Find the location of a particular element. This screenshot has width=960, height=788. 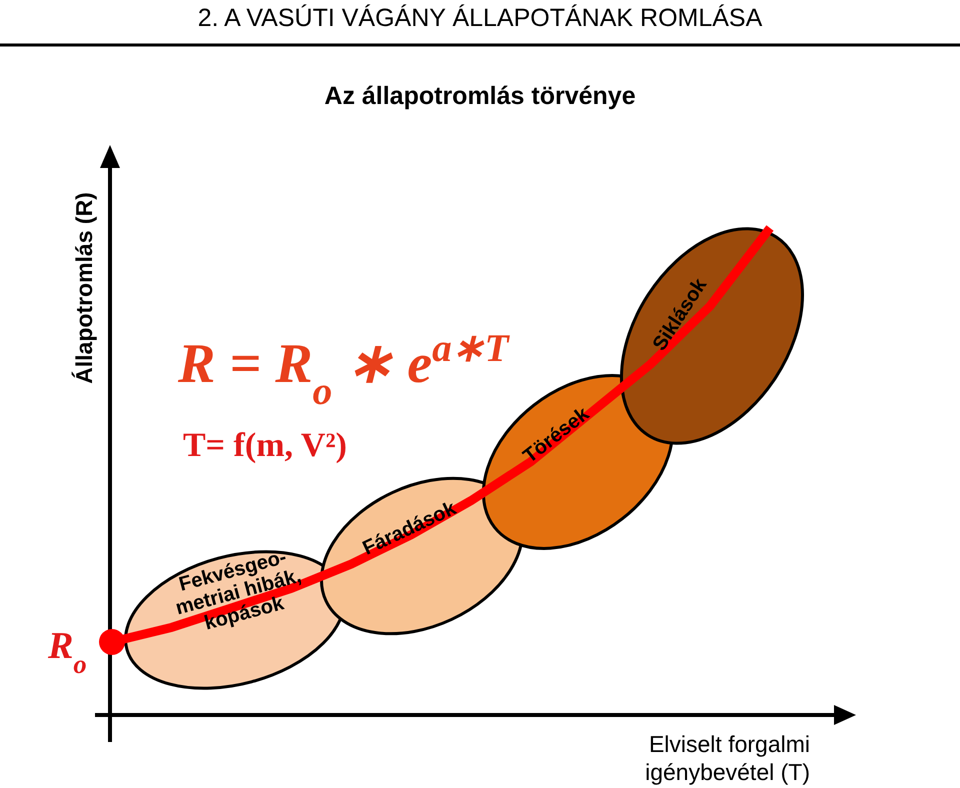

annotation: R = R$_{o}$ ∗ e$^{a∗T}$ is located at coordinates (344, 369).